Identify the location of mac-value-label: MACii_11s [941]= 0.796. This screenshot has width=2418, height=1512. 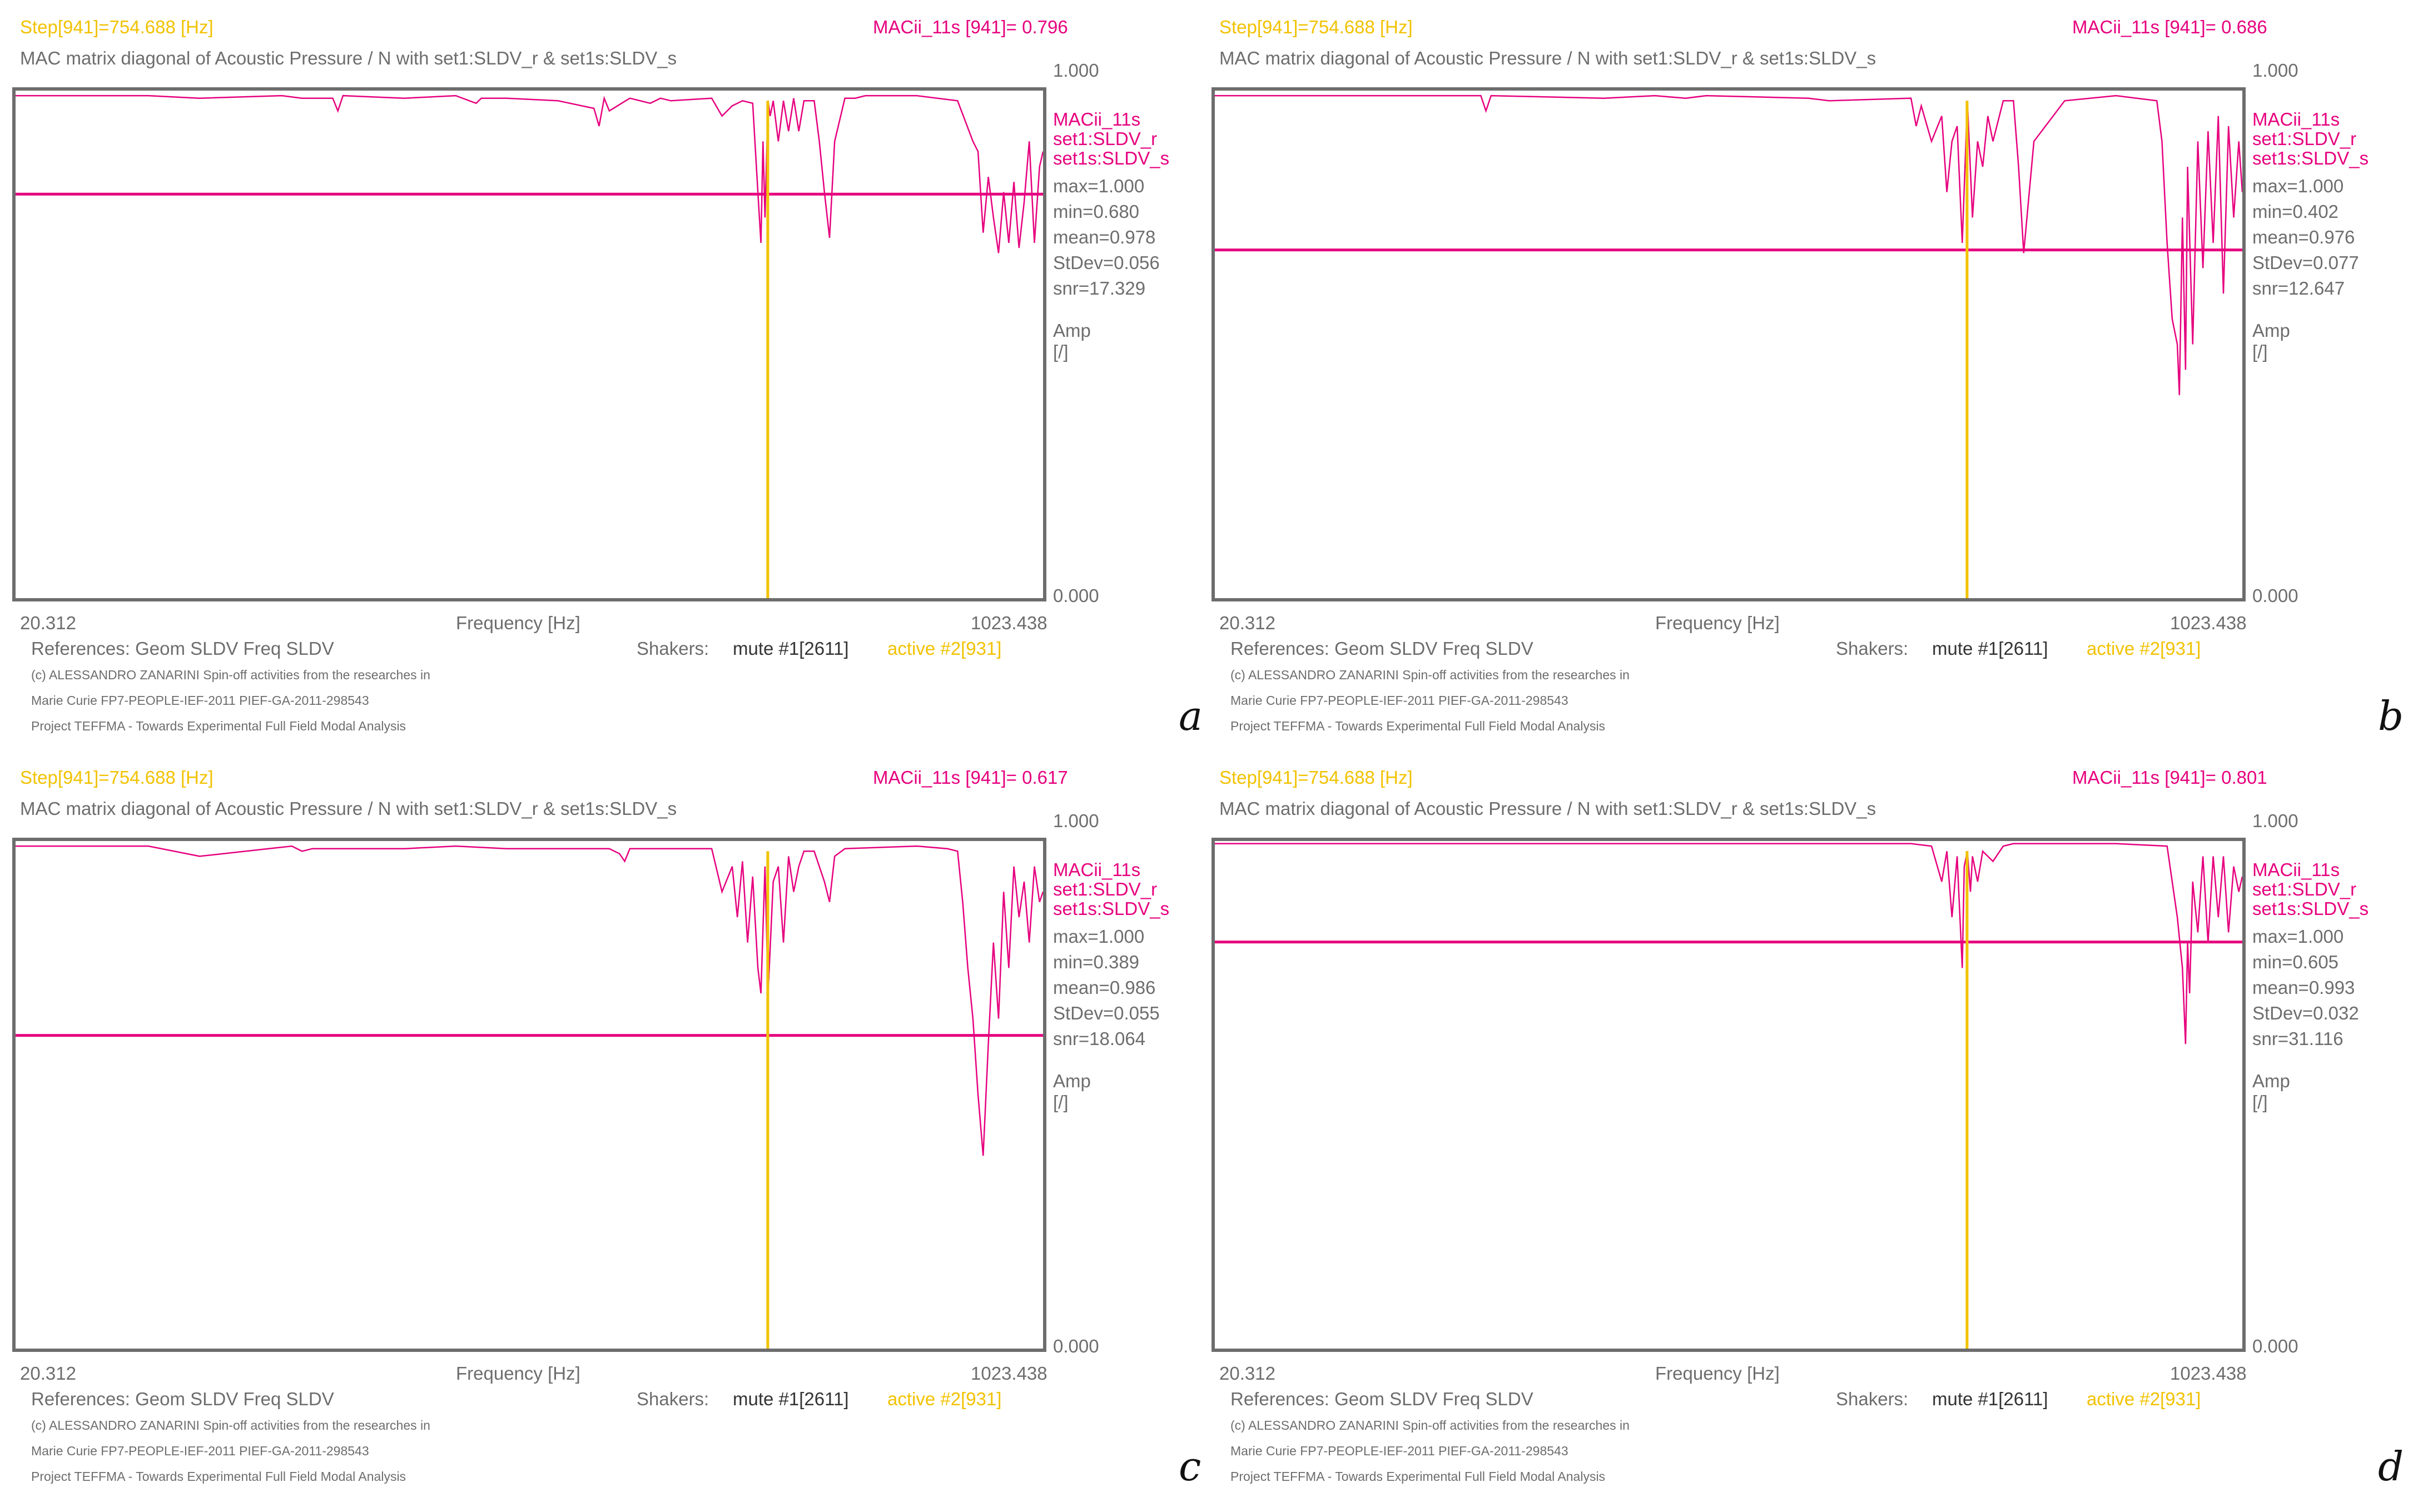
(970, 27).